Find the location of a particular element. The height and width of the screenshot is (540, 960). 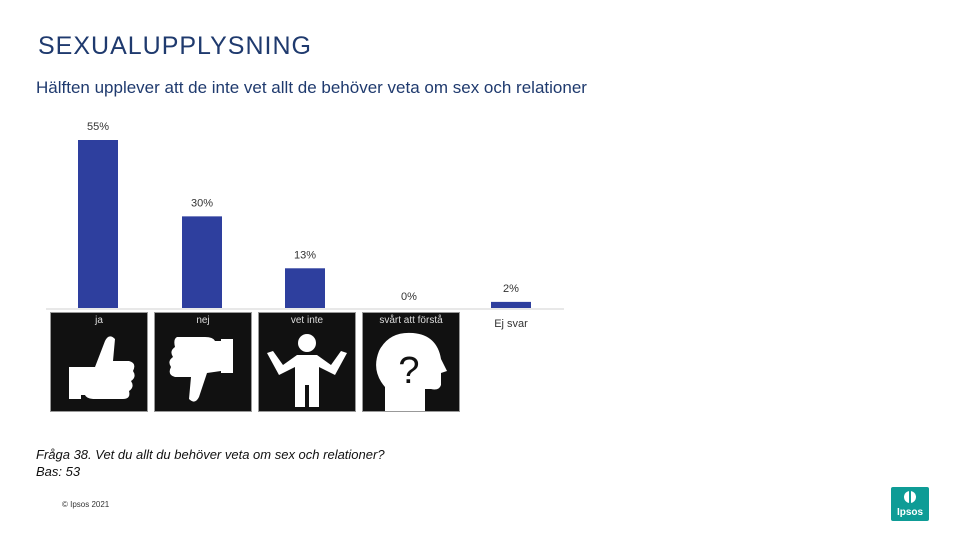

data-label-0: 55% is located at coordinates (98, 127).